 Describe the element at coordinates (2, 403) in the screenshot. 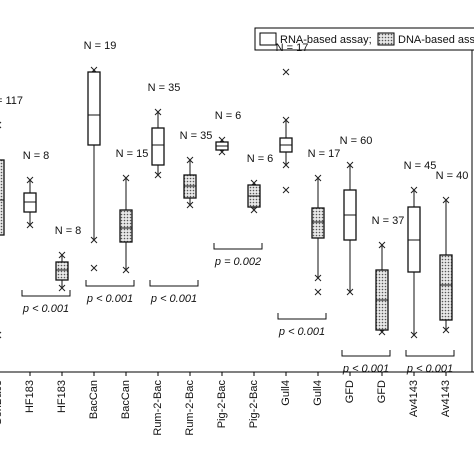

I see `x-tick-label: GenBac3` at that location.